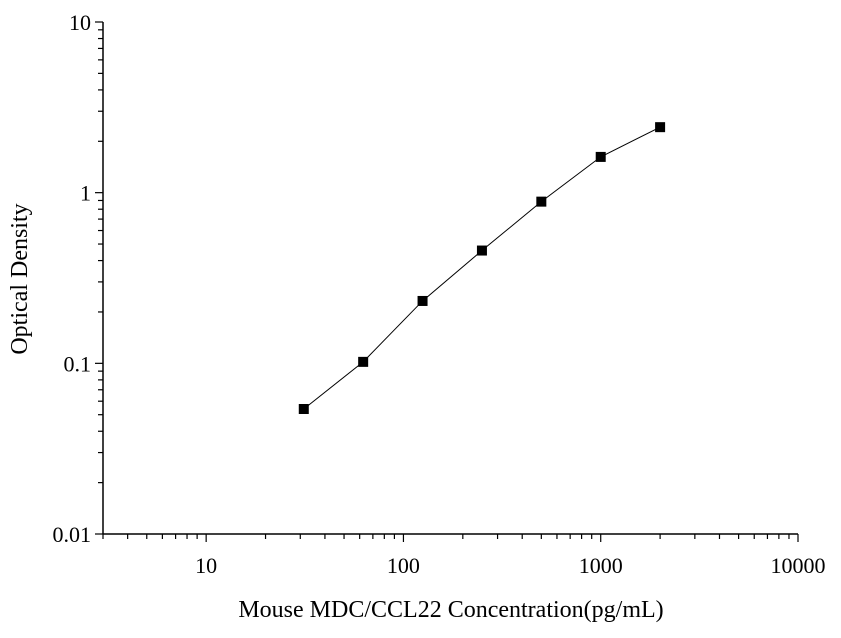 This screenshot has height=638, width=841. What do you see at coordinates (80, 22) in the screenshot?
I see `y-tick-label: 10` at bounding box center [80, 22].